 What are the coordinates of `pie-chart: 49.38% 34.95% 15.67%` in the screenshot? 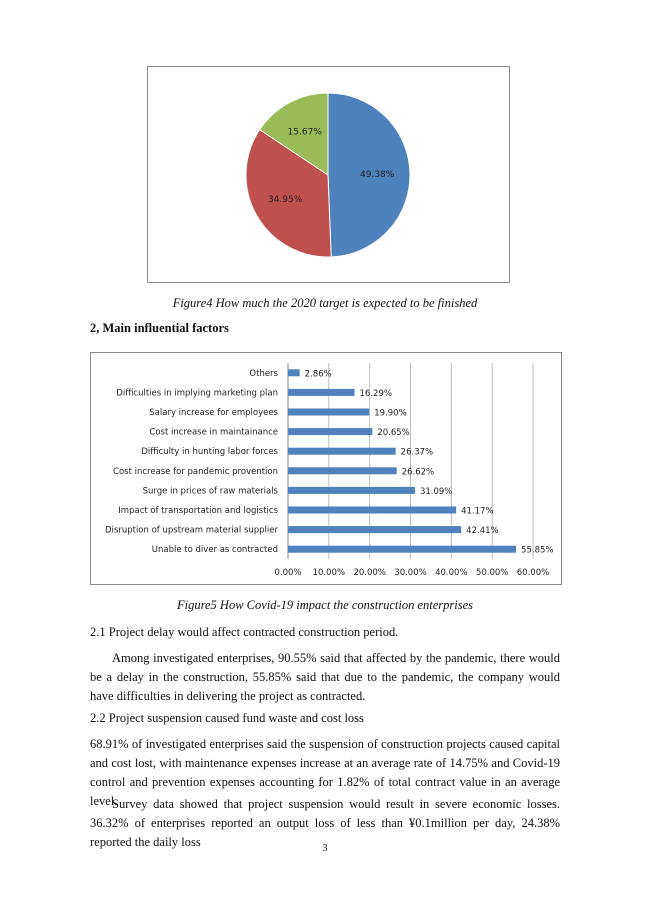 It's located at (328, 175).